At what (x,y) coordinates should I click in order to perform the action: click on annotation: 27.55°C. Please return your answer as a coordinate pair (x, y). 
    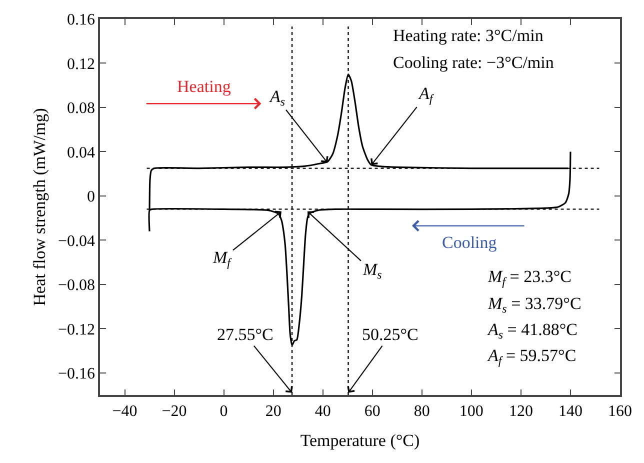
    Looking at the image, I should click on (245, 334).